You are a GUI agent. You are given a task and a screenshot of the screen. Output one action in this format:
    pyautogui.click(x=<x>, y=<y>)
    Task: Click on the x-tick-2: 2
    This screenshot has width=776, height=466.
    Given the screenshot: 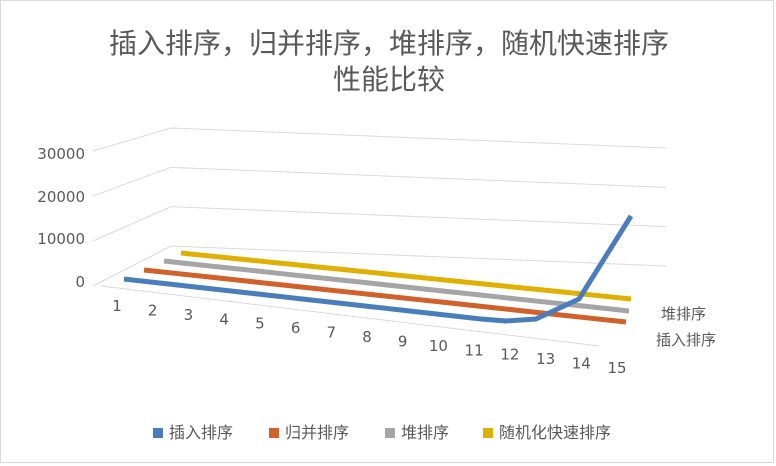 What is the action you would take?
    pyautogui.click(x=153, y=310)
    